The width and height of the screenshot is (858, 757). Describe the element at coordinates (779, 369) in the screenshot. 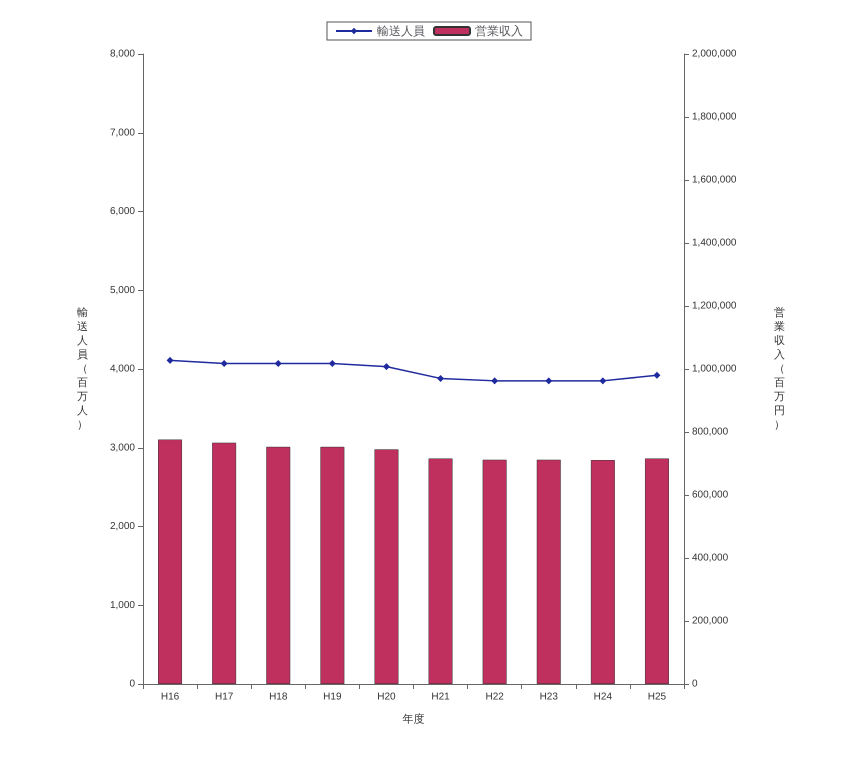

I see `text: 営業収入（百万円）` at that location.